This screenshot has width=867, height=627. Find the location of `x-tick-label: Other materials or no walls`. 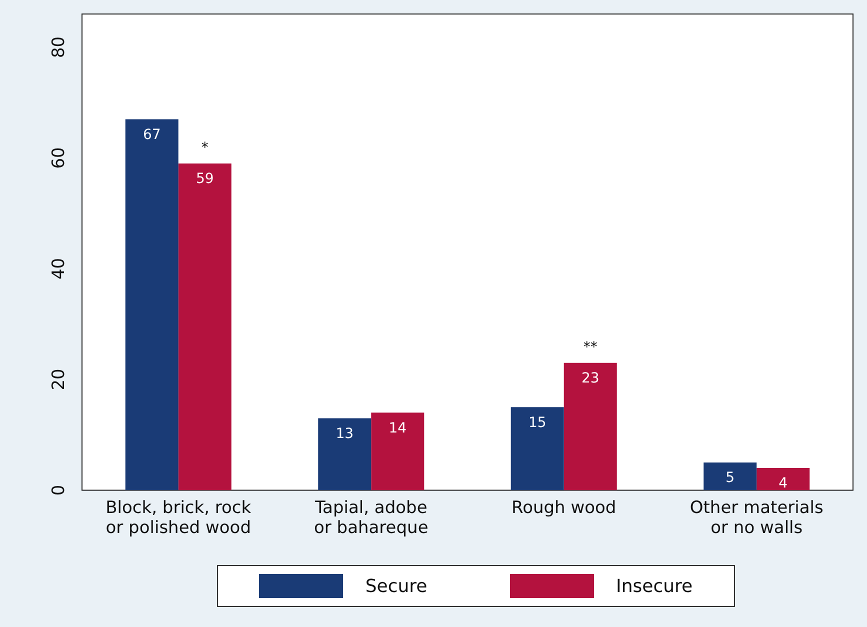

x-tick-label: Other materials or no walls is located at coordinates (757, 518).